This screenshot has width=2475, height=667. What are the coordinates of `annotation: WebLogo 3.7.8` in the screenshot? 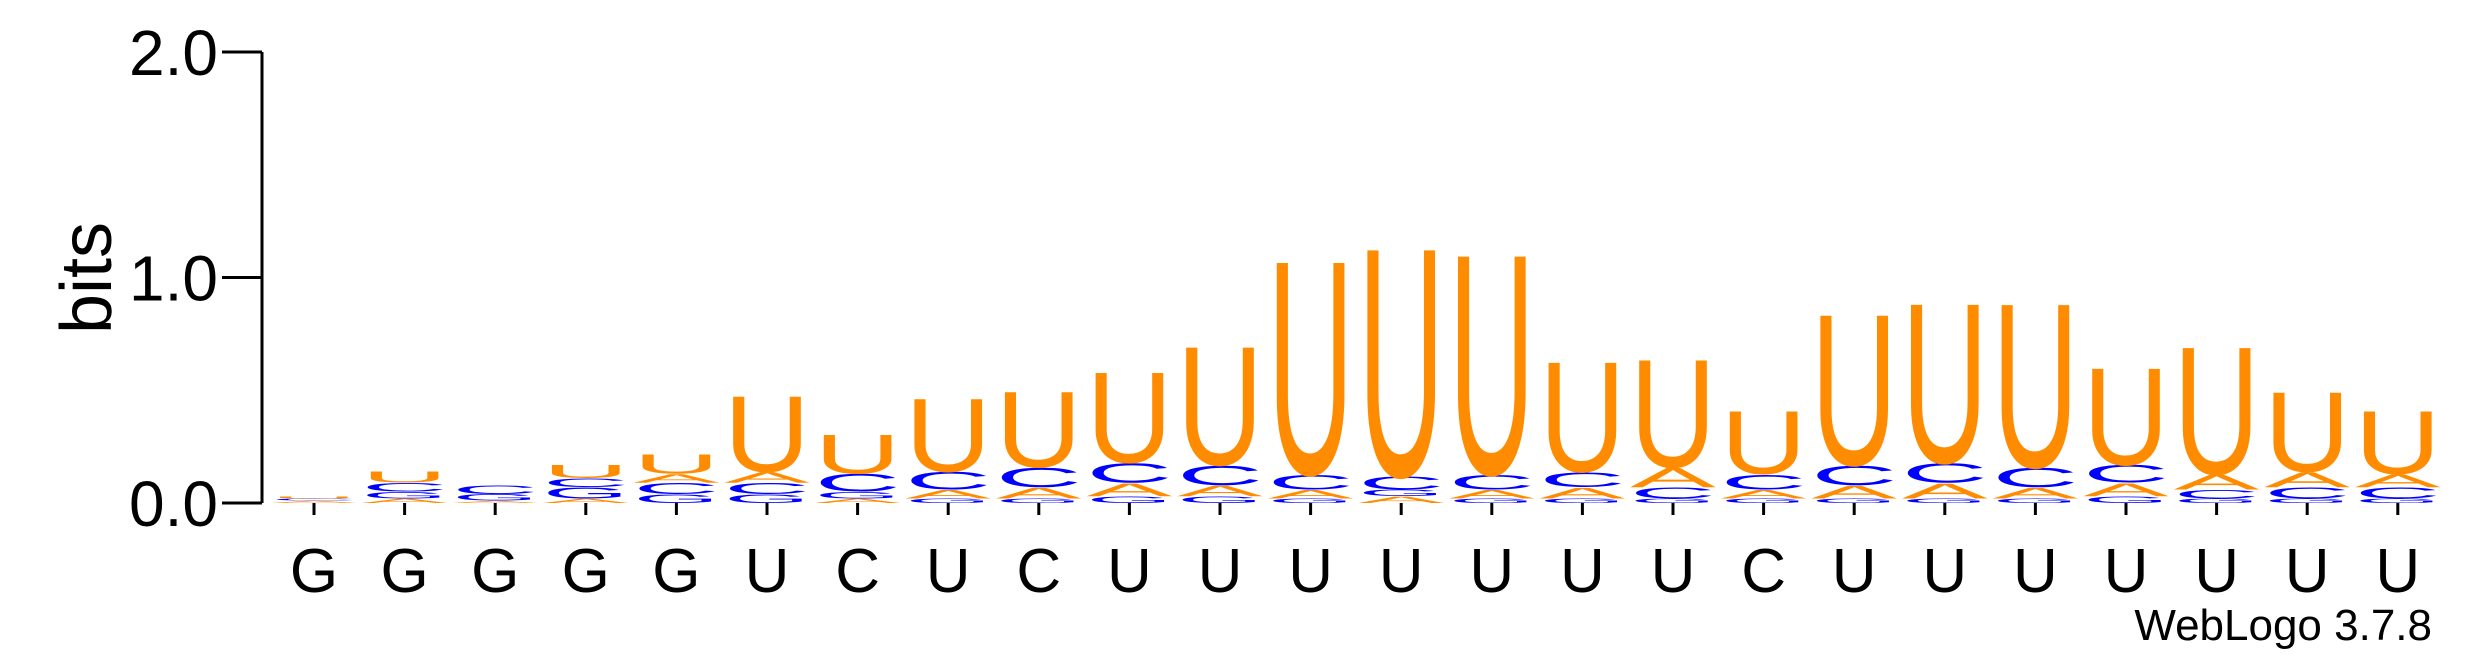 It's located at (2283, 625).